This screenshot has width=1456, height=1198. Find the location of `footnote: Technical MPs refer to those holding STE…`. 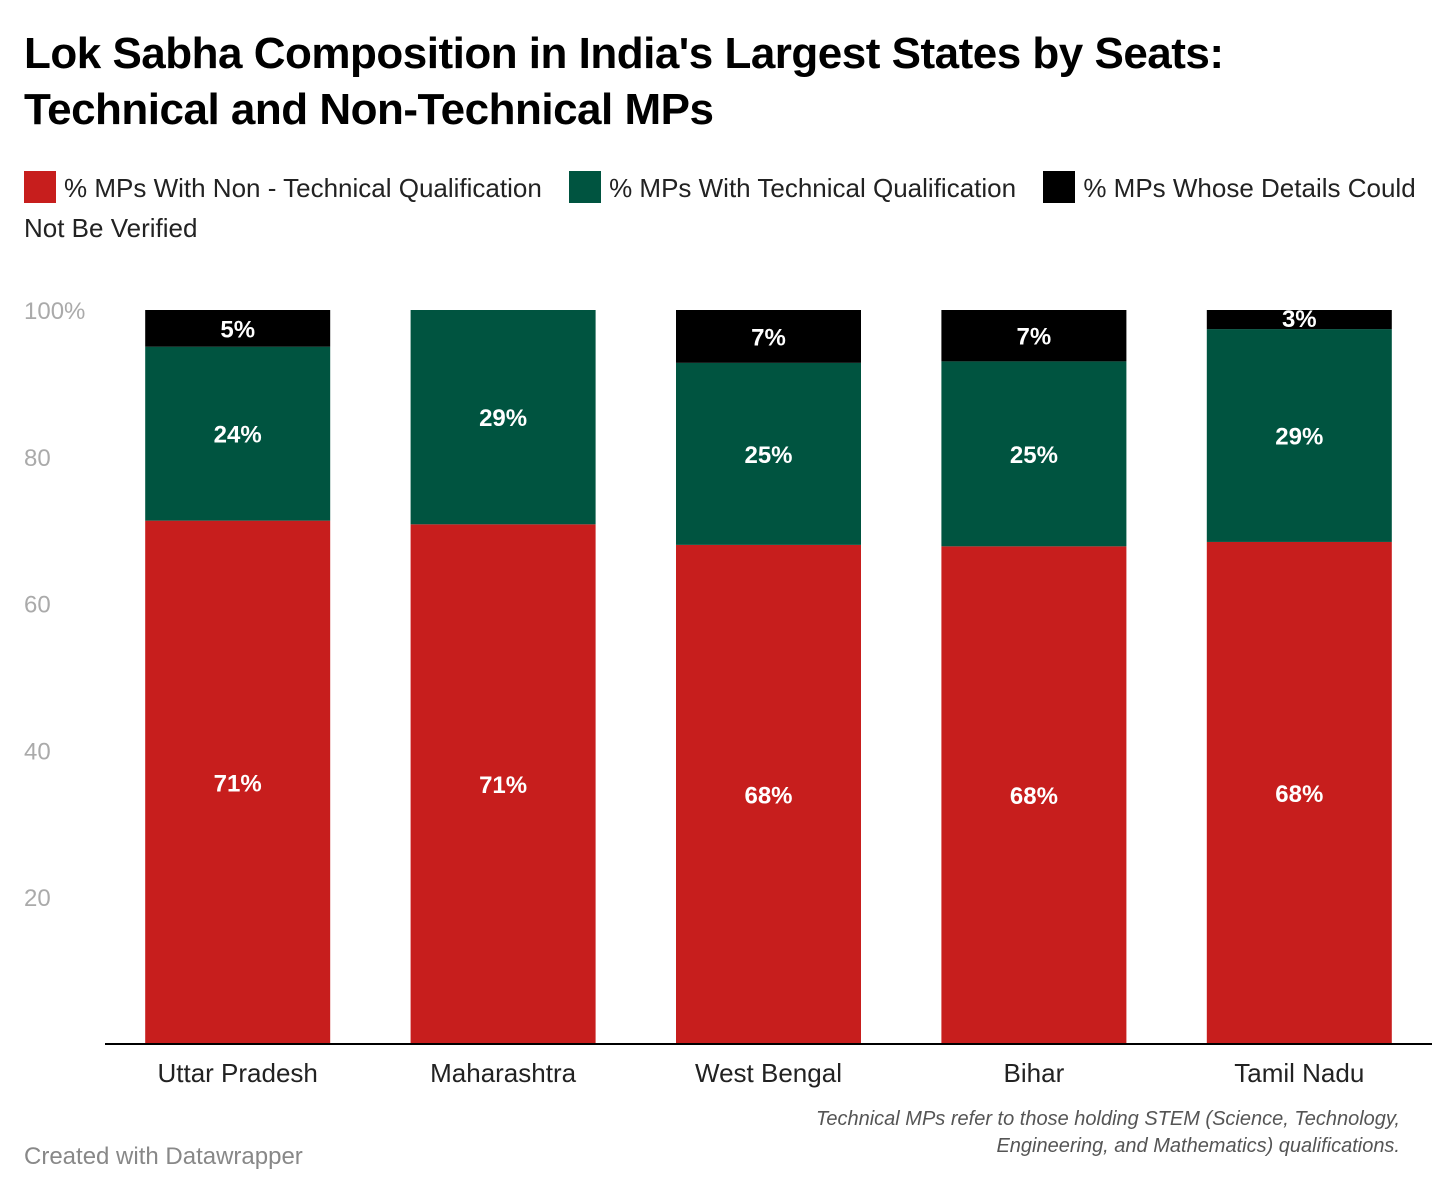

footnote: Technical MPs refer to those holding STE… is located at coordinates (1050, 1133).